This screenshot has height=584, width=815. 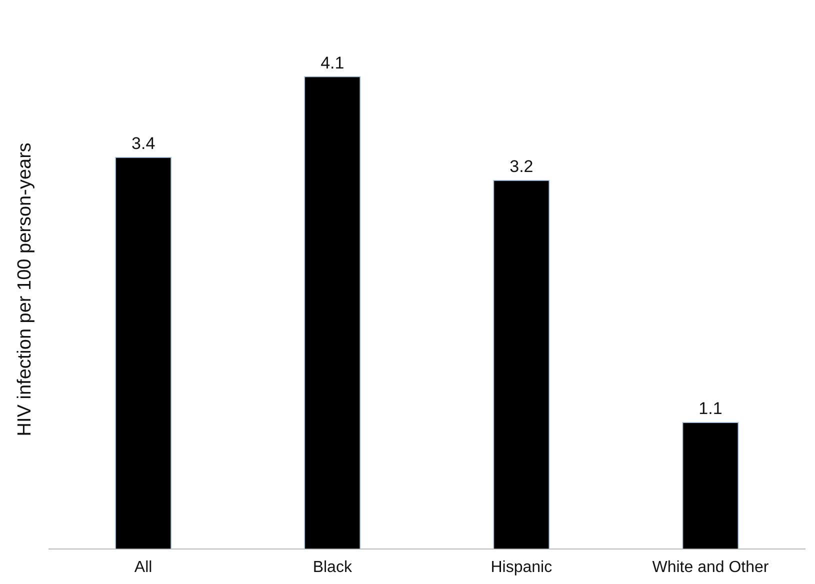 What do you see at coordinates (144, 144) in the screenshot?
I see `data-label: 3.4` at bounding box center [144, 144].